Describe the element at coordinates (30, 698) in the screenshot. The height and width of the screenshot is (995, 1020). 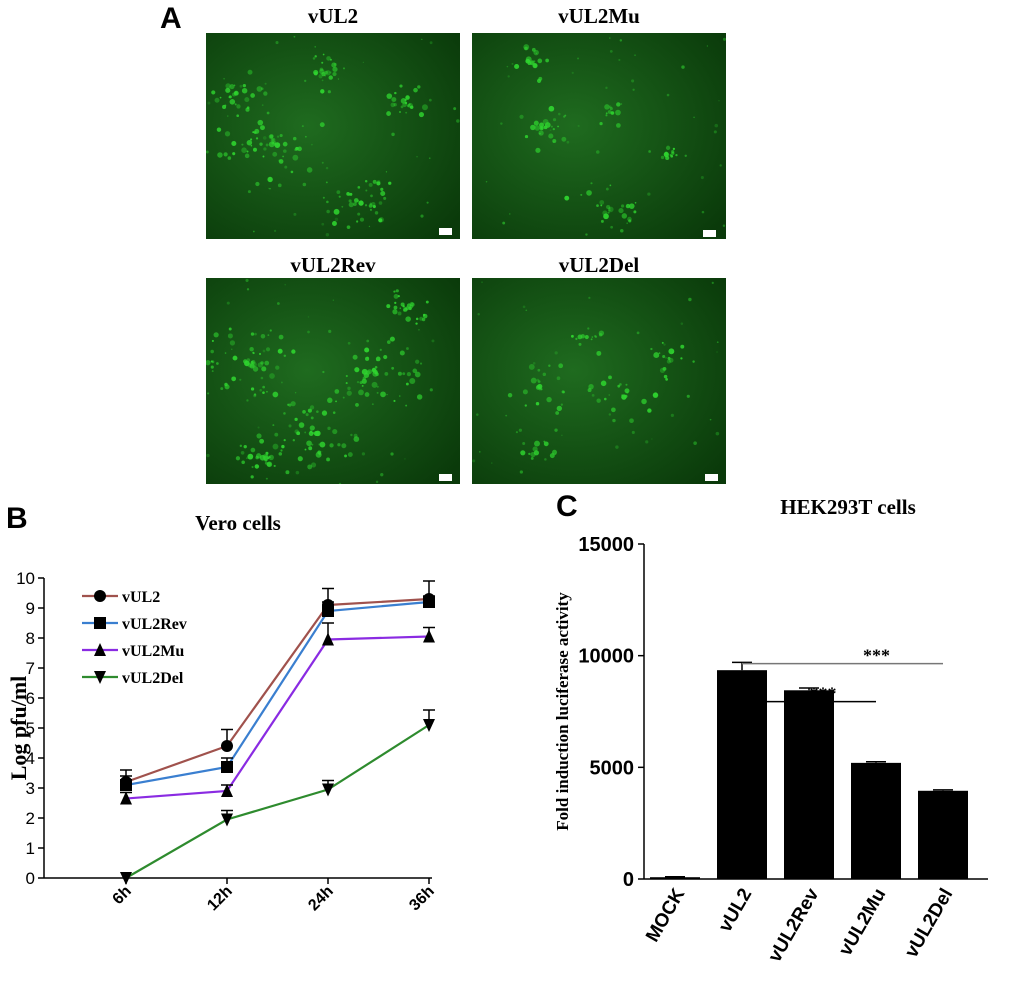
I see `y-tick-label: 6` at that location.